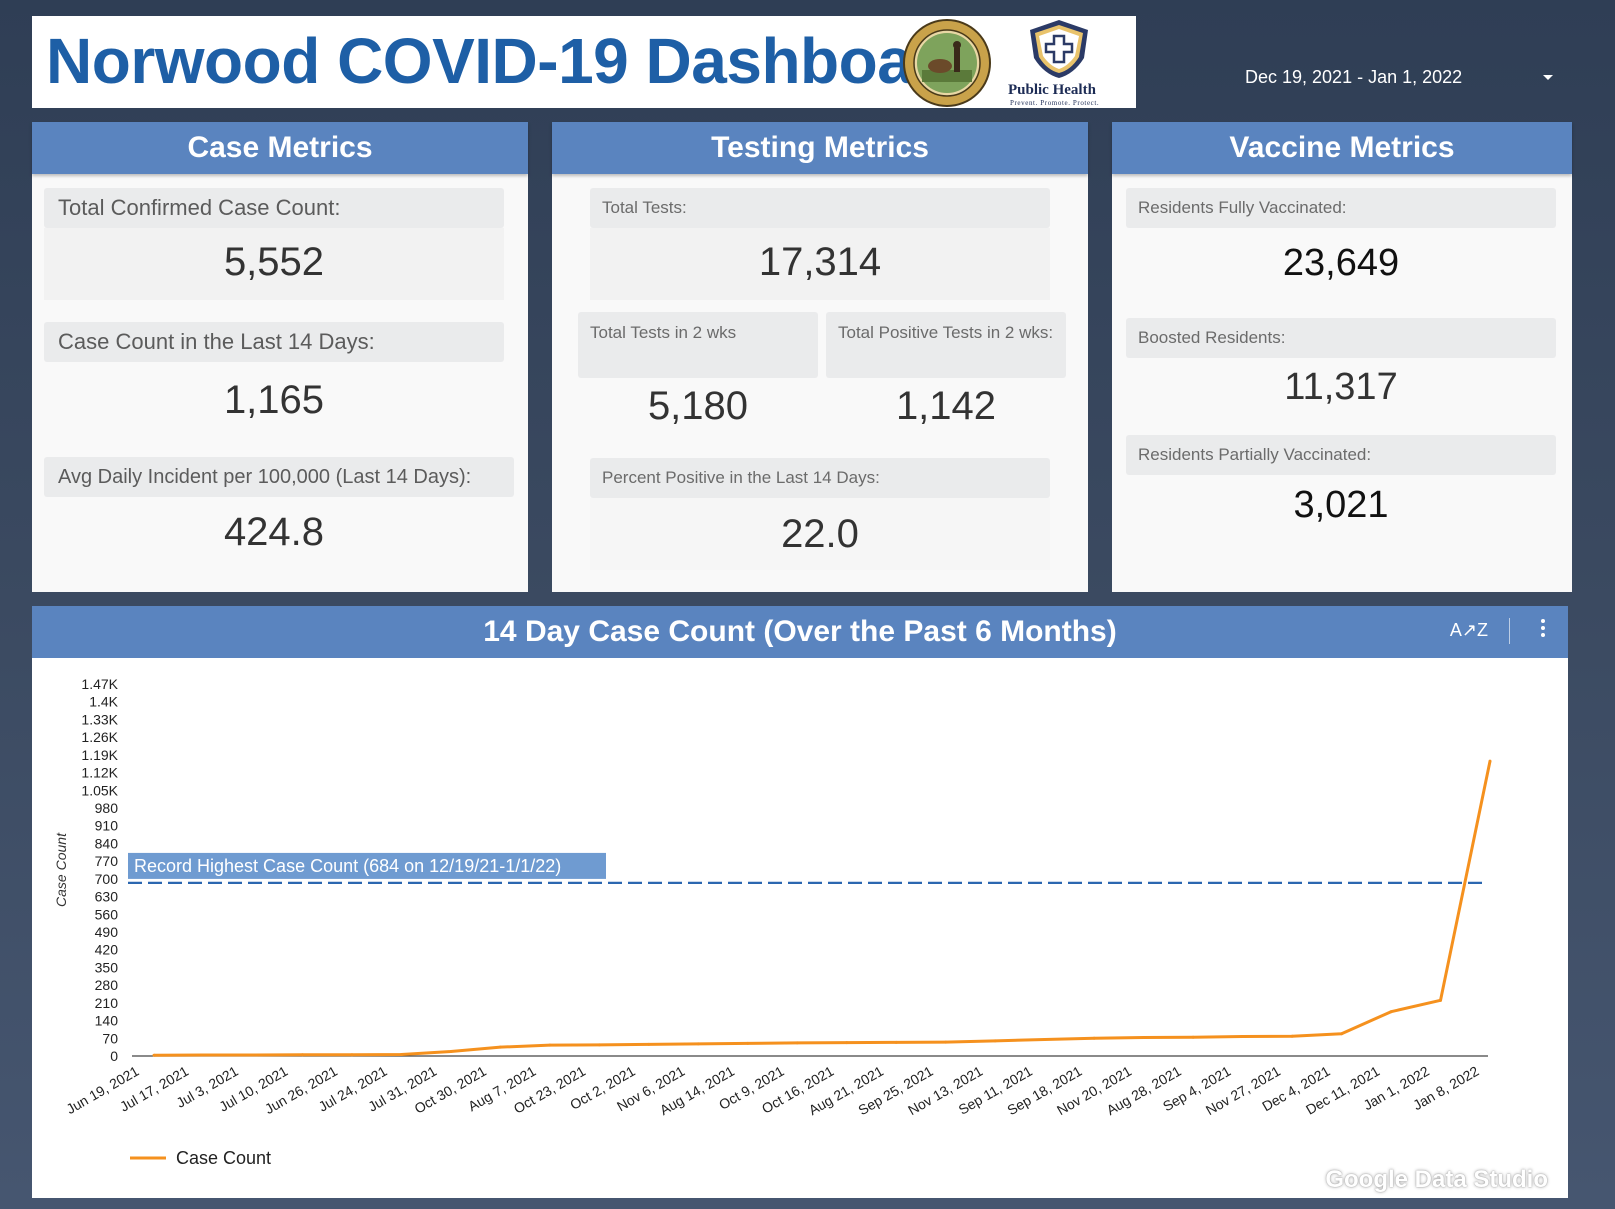 Image resolution: width=1615 pixels, height=1209 pixels. I want to click on y-tick-label: 980, so click(107, 808).